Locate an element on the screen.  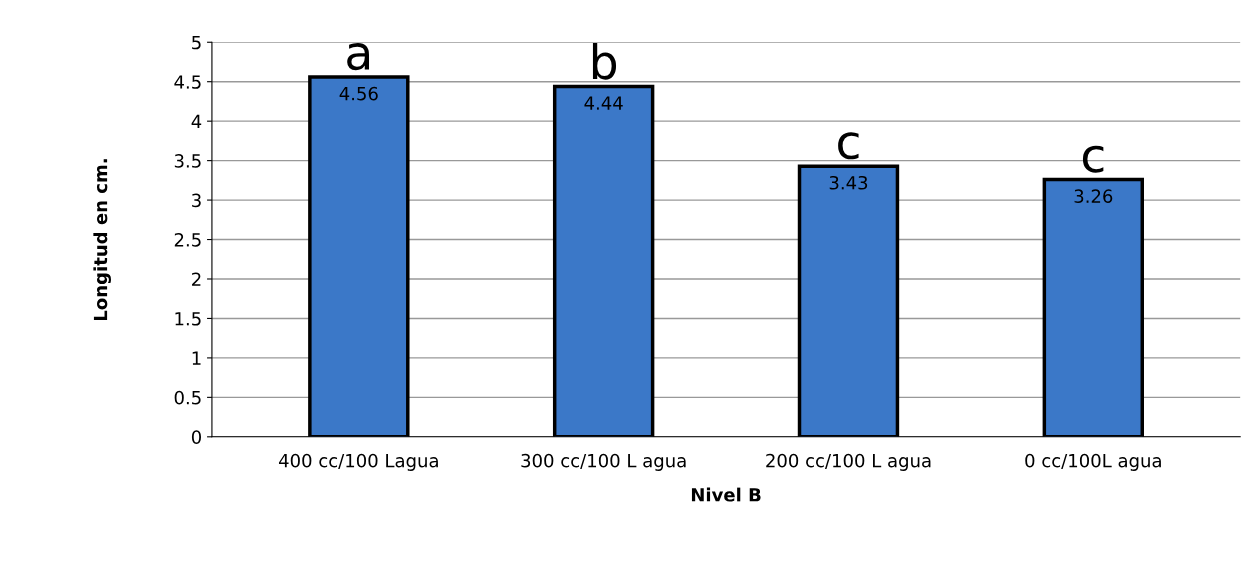
x-tick-label: 300 cc/100 L agua is located at coordinates (603, 462).